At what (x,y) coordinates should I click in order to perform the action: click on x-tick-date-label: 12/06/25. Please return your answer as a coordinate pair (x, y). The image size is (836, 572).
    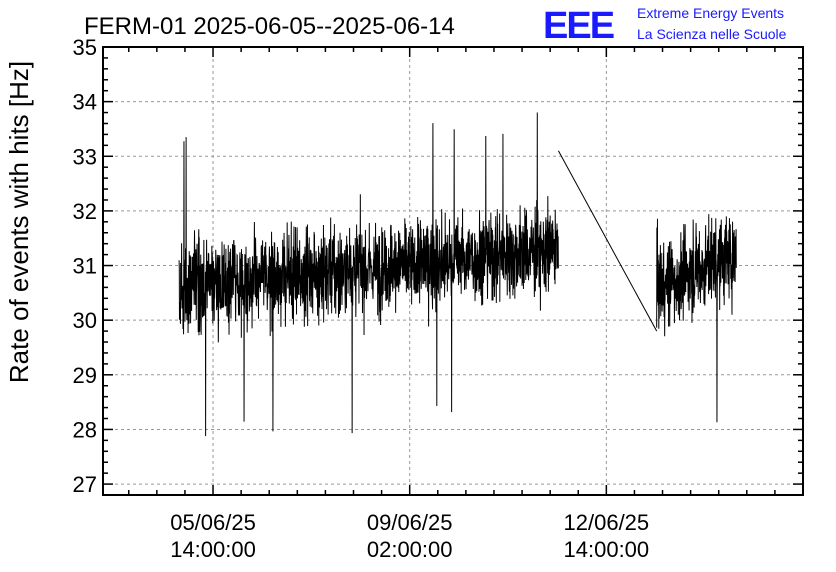
    Looking at the image, I should click on (607, 522).